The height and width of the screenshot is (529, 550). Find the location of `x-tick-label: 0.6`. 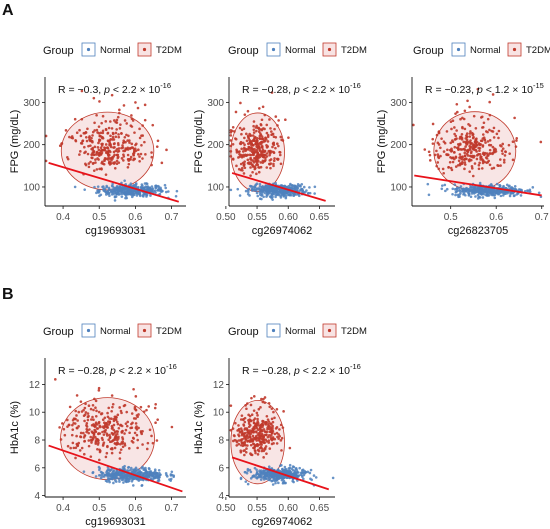

x-tick-label: 0.6 is located at coordinates (135, 508).